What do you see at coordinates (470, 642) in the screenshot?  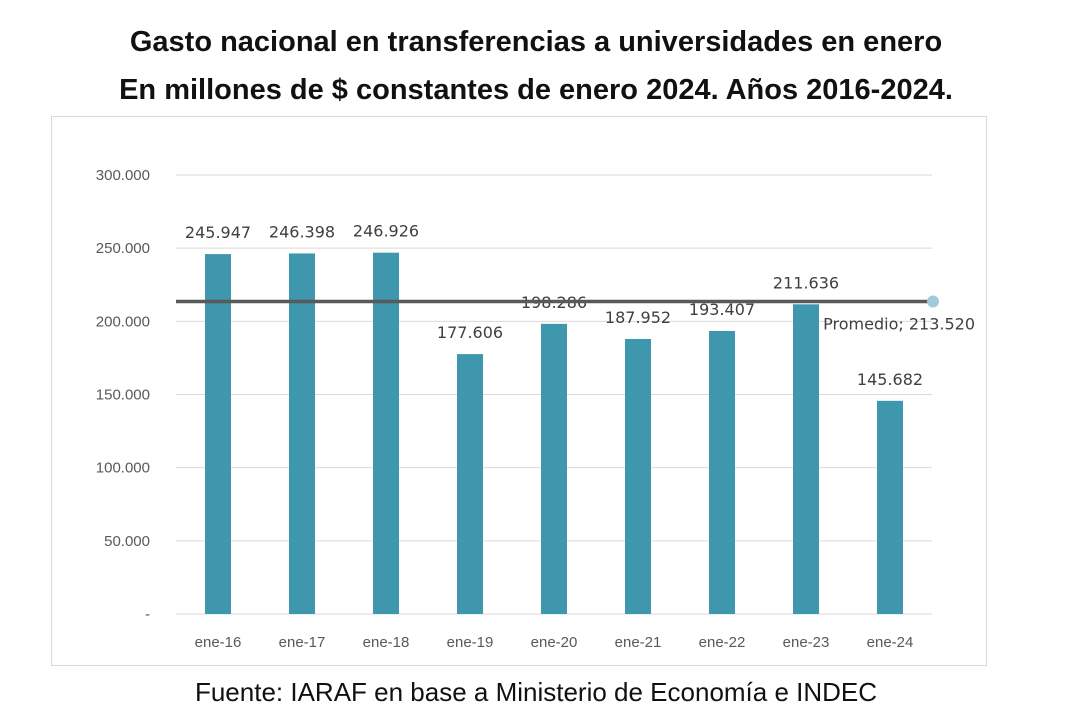 I see `x-tick-label: ene-19` at bounding box center [470, 642].